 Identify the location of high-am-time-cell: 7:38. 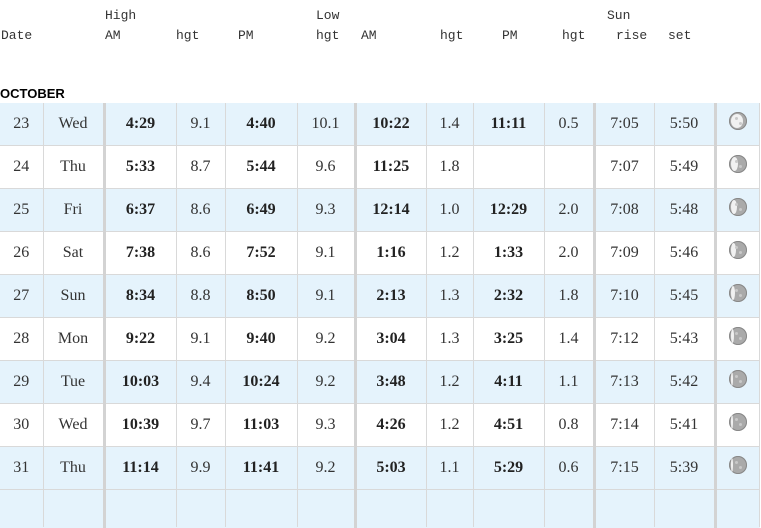
(140, 253).